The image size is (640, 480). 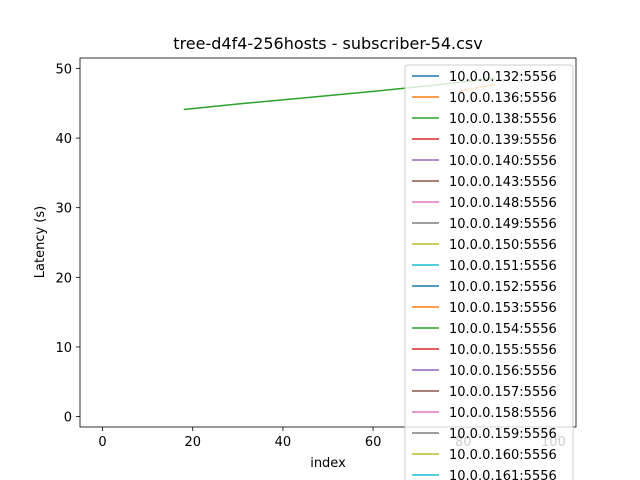 I want to click on legend-entry: 10.0.0.154:5556, so click(x=503, y=329).